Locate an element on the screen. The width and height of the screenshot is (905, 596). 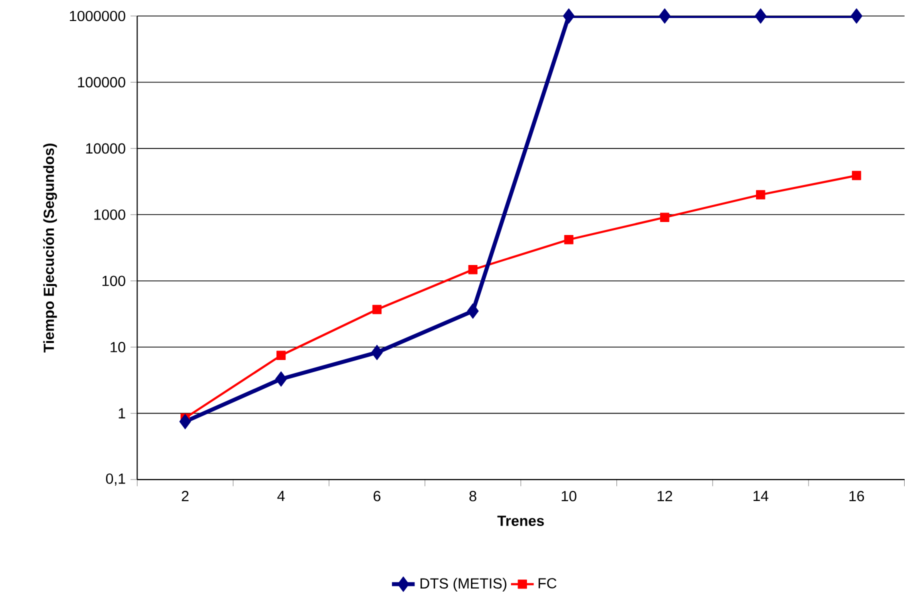
x-axis-title: Trenes is located at coordinates (520, 521).